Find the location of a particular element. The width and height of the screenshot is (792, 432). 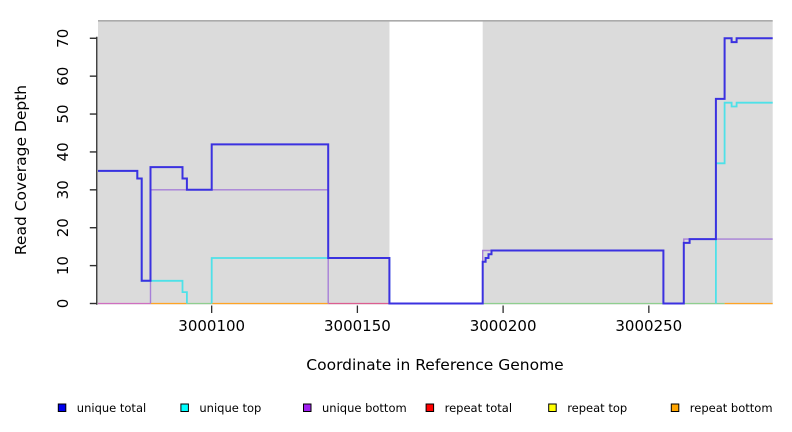

legend-swatch-unique-total is located at coordinates (62, 407).